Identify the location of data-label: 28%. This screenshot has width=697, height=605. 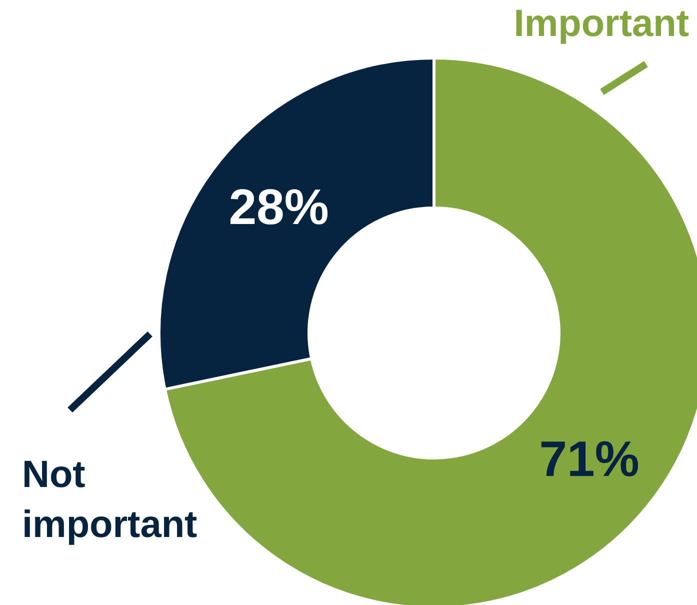
(278, 206).